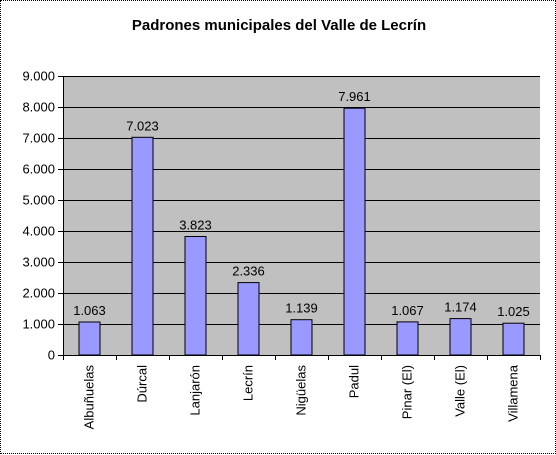  What do you see at coordinates (38, 293) in the screenshot?
I see `y-tick-label: 2.000` at bounding box center [38, 293].